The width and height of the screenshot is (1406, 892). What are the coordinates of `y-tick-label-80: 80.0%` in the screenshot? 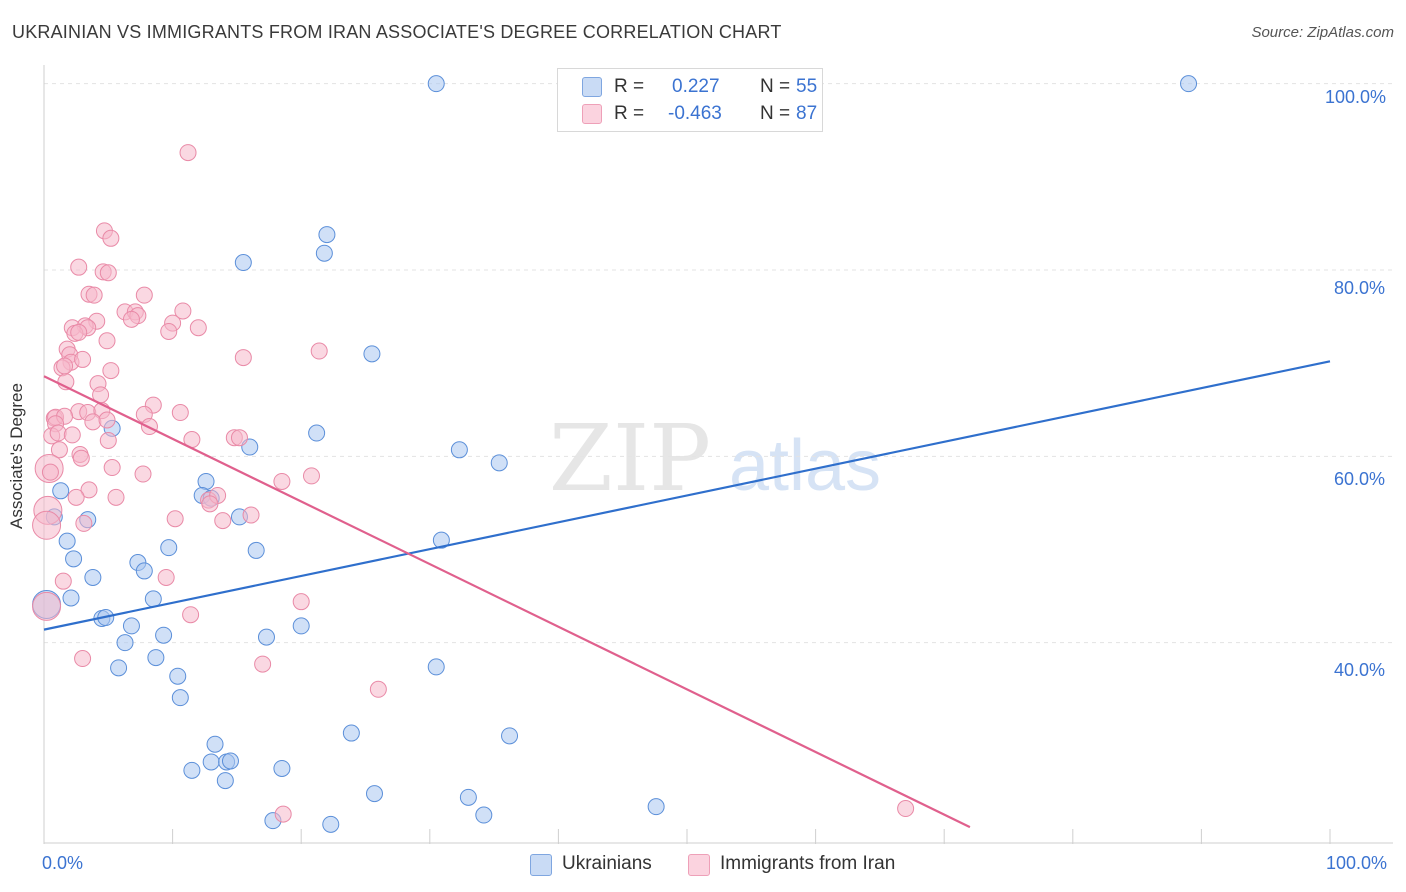 It's located at (1360, 288).